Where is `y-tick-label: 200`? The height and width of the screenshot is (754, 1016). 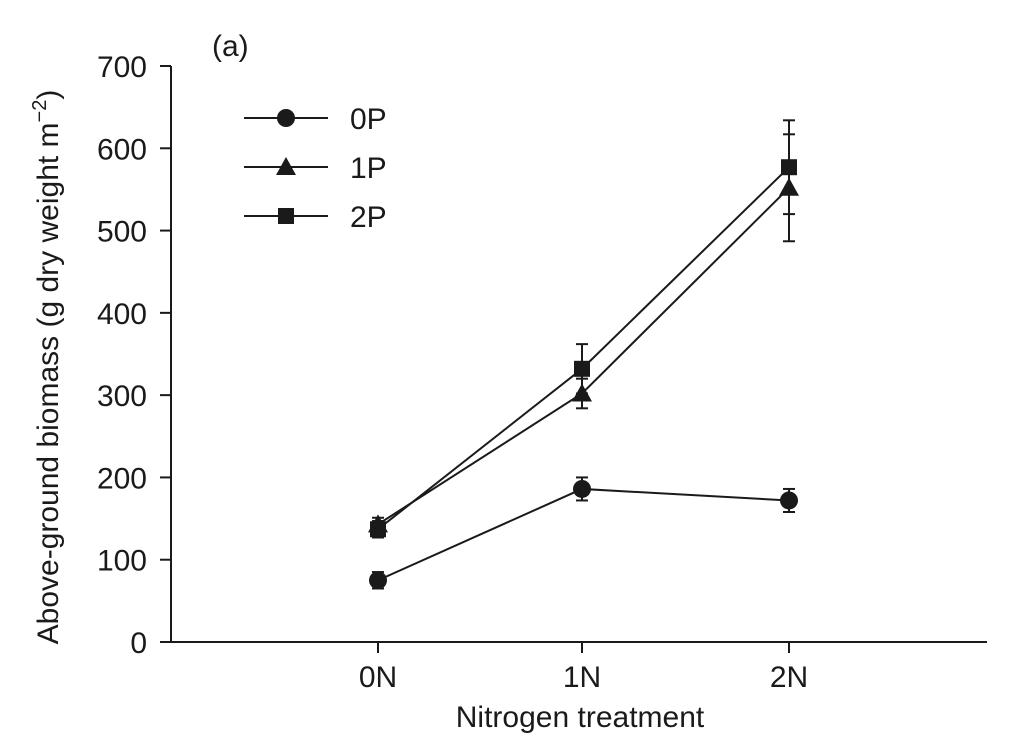 y-tick-label: 200 is located at coordinates (122, 478).